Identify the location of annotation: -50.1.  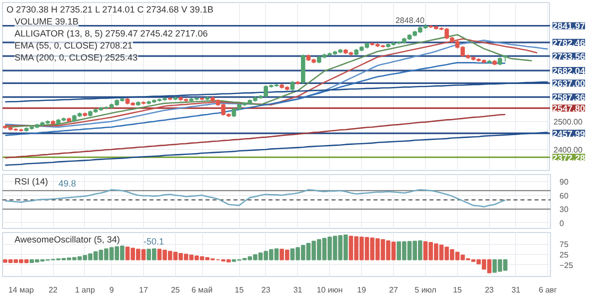
(154, 241).